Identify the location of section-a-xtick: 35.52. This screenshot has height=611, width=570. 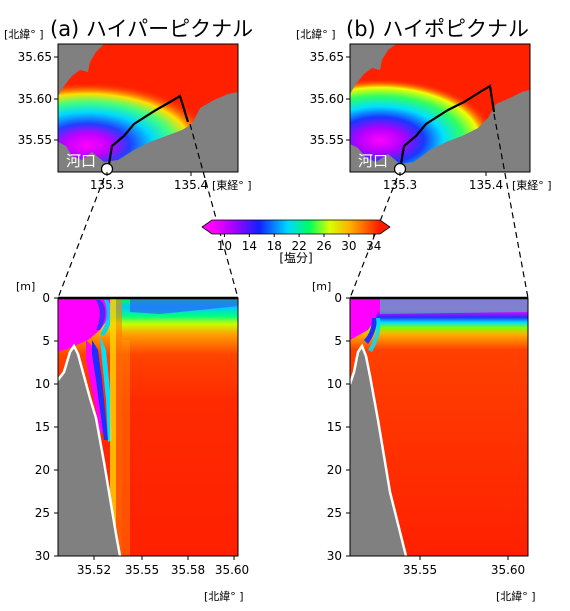
(94, 570).